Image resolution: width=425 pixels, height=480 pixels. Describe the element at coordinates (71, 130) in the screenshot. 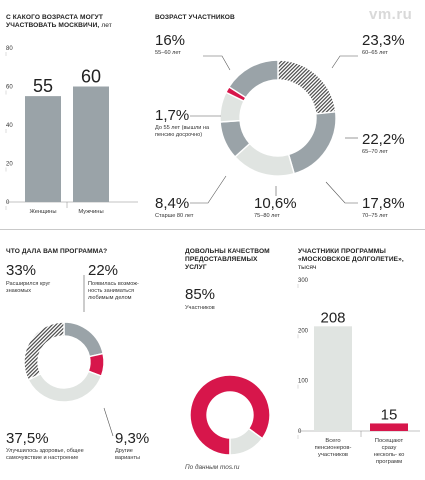

I see `chart1-svg: 80 60 40 20 0 55 Женщины 60 Мужчины` at that location.